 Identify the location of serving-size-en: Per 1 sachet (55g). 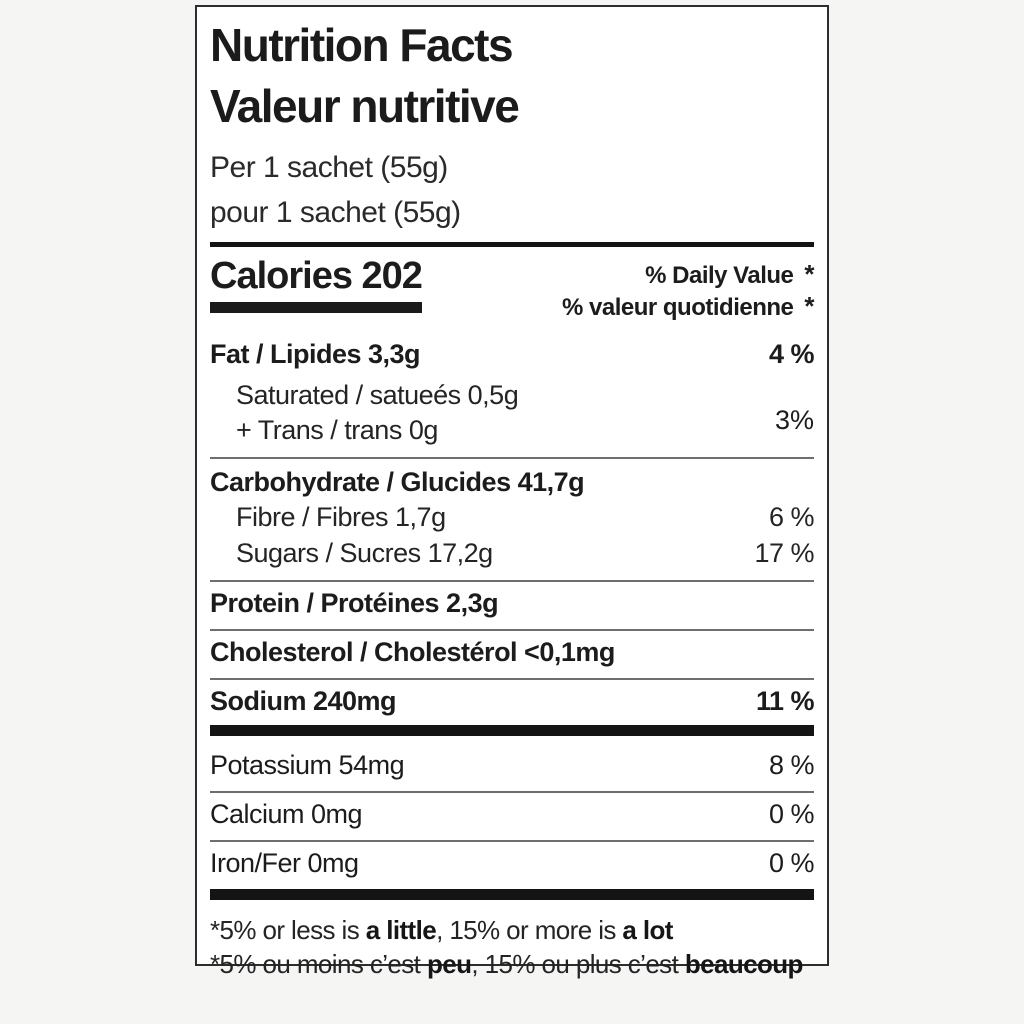
(329, 167).